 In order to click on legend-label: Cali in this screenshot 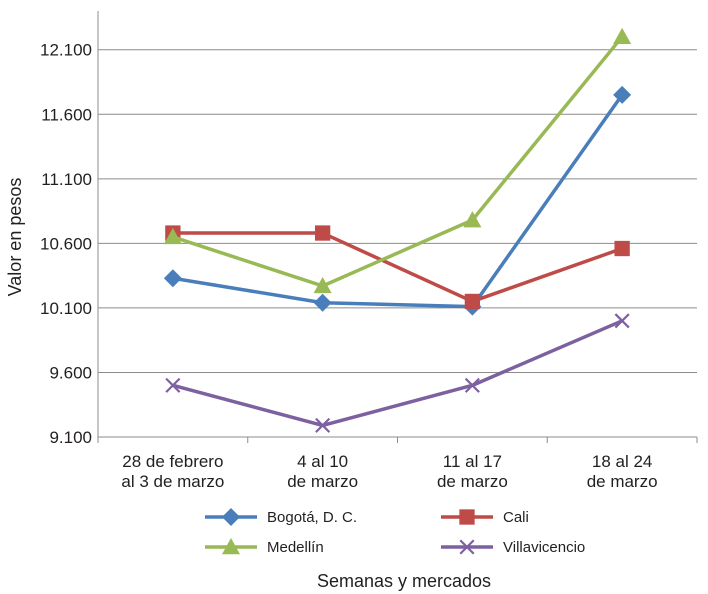, I will do `click(516, 517)`.